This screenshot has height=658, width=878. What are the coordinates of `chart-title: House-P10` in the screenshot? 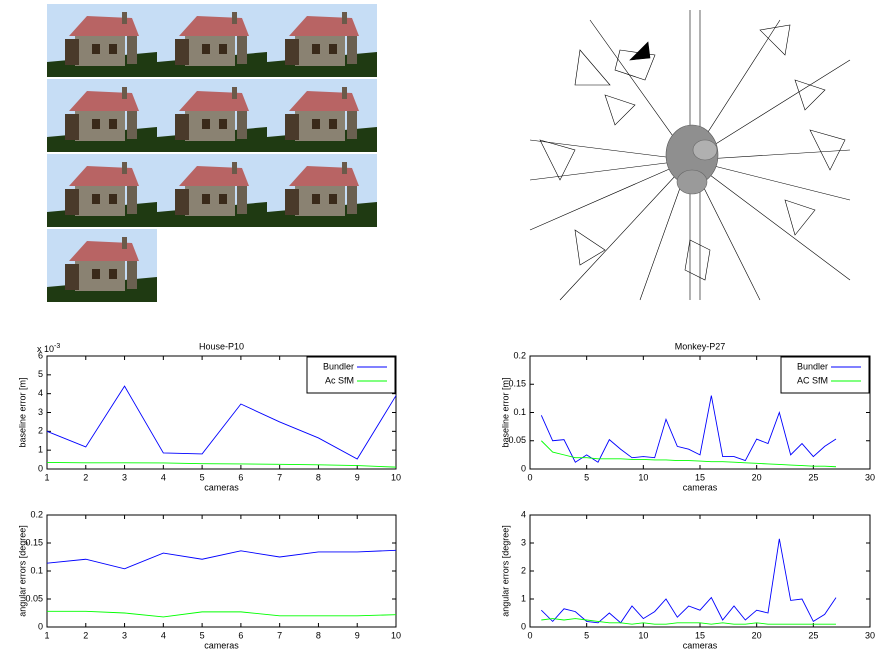 It's located at (221, 346).